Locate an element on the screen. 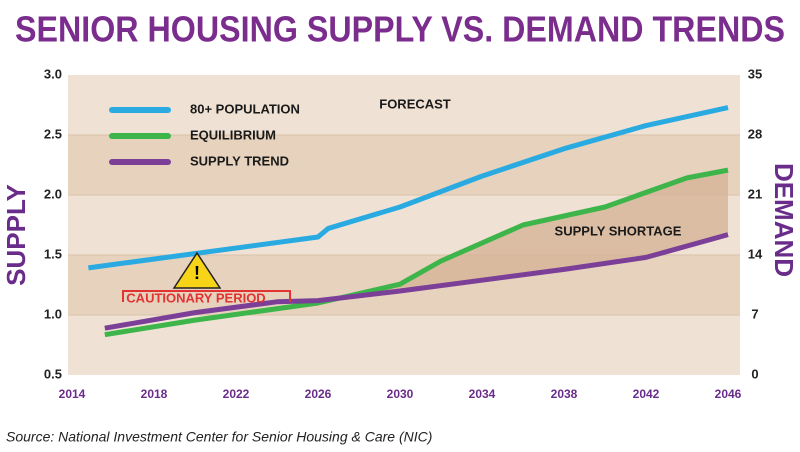  legend-label: SUPPLY TREND is located at coordinates (239, 160).